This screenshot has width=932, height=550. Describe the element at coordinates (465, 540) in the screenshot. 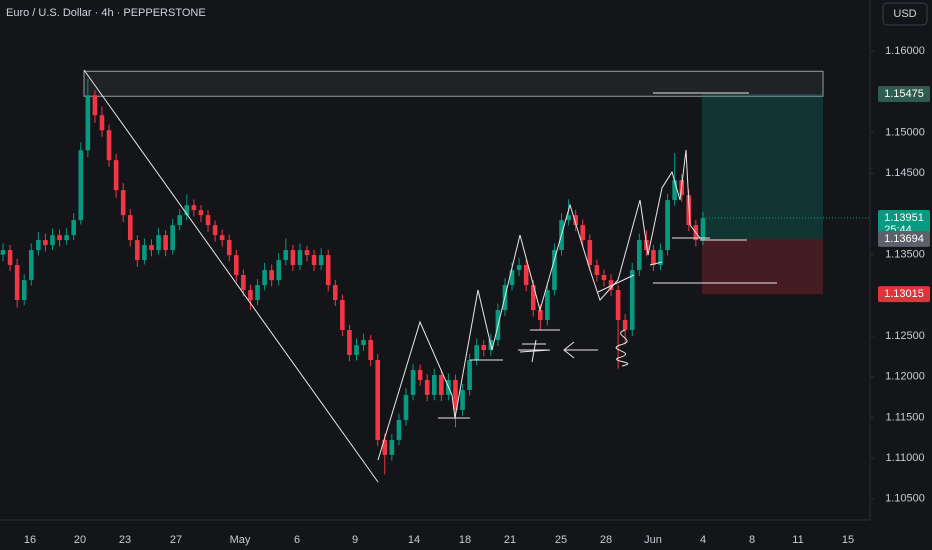

I see `x-tick-label: 18` at that location.